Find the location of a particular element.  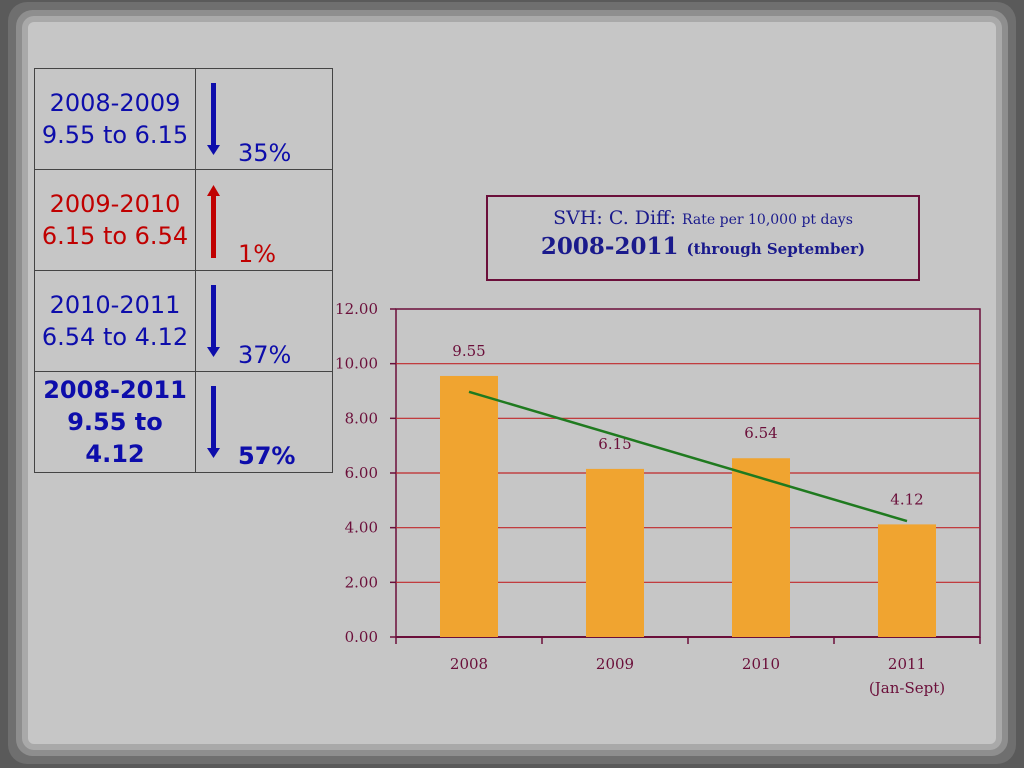

summary-percent: 37% is located at coordinates (265, 355).